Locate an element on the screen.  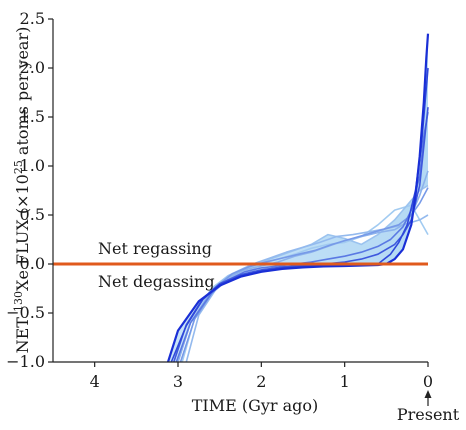
y-axis-label: NET 130Xe FLUX (×1025 atoms per year) is located at coordinates (22, 190).